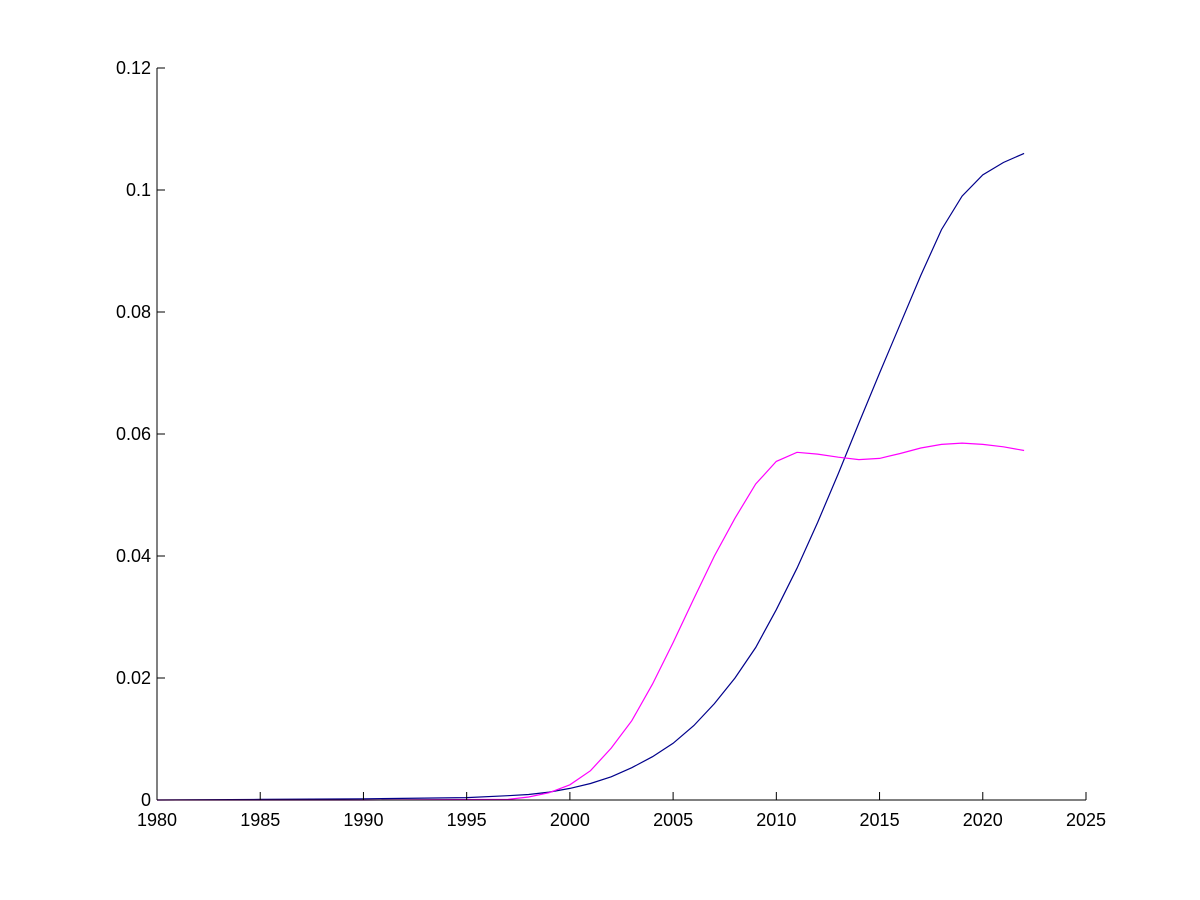 This screenshot has width=1200, height=900. What do you see at coordinates (157, 820) in the screenshot?
I see `x-tick-label: 1980` at bounding box center [157, 820].